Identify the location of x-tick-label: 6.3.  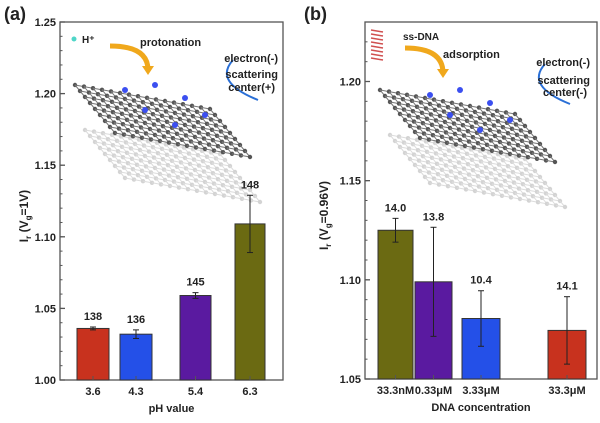
(249, 392).